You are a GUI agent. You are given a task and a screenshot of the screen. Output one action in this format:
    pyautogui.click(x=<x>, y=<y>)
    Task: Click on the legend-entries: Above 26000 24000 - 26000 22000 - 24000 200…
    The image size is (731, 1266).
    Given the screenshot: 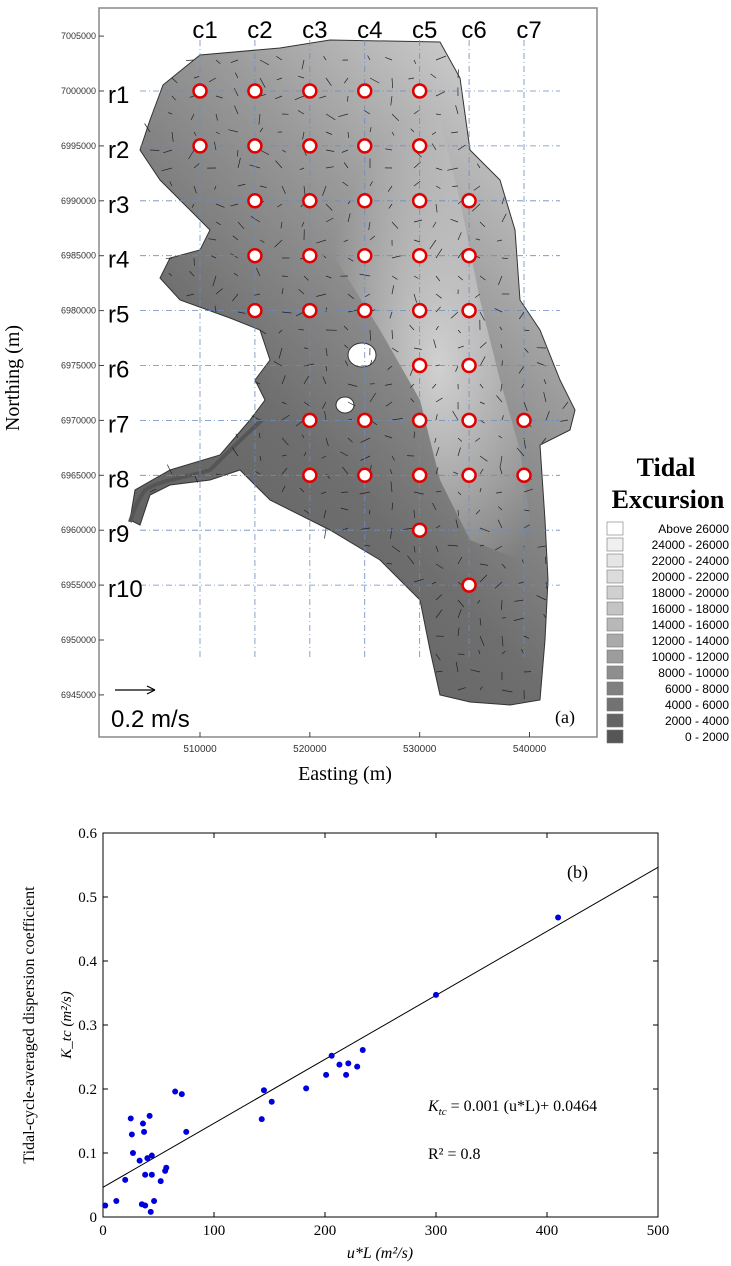 What is the action you would take?
    pyautogui.click(x=668, y=632)
    